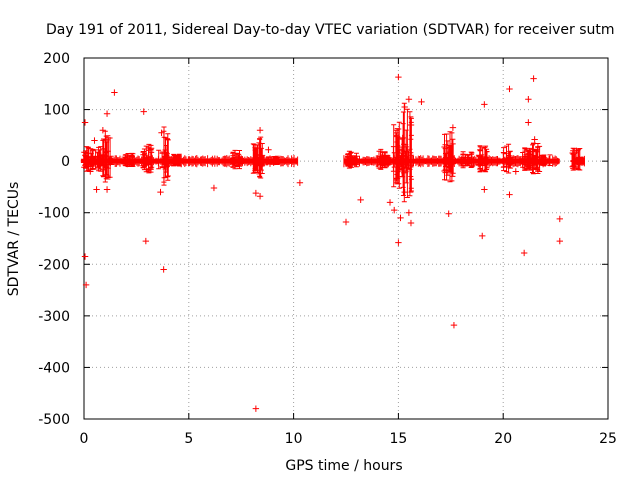 This screenshot has width=640, height=480. I want to click on y-tick-label: 0, so click(65, 162).